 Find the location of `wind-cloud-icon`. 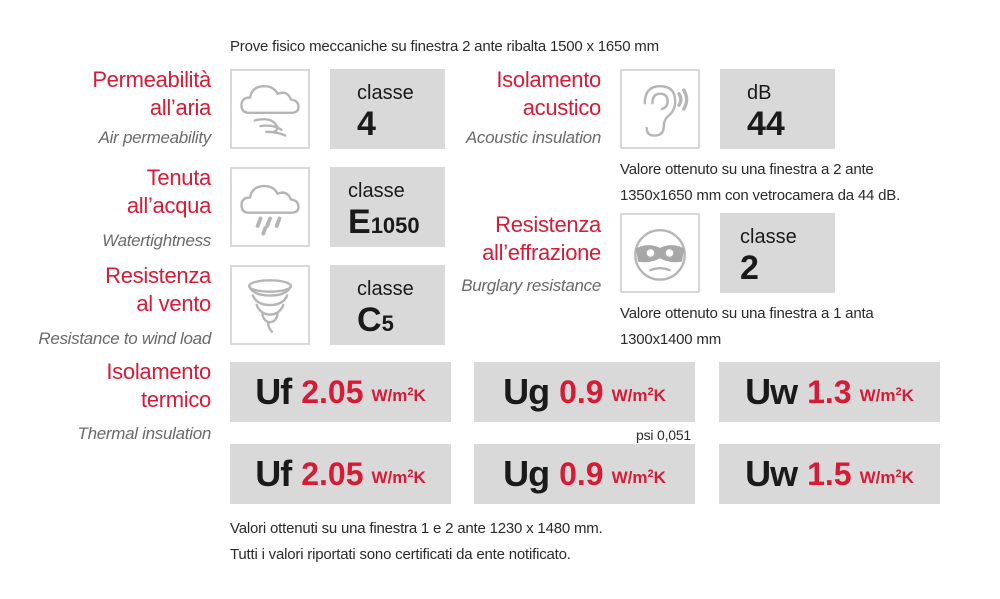

wind-cloud-icon is located at coordinates (270, 109).